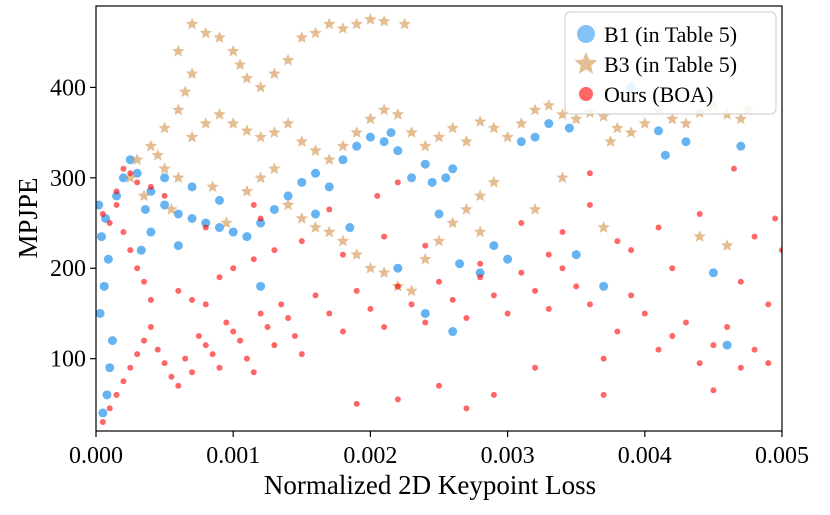 Image resolution: width=830 pixels, height=515 pixels. What do you see at coordinates (646, 94) in the screenshot?
I see `legend-item: Ours (BOA)` at bounding box center [646, 94].